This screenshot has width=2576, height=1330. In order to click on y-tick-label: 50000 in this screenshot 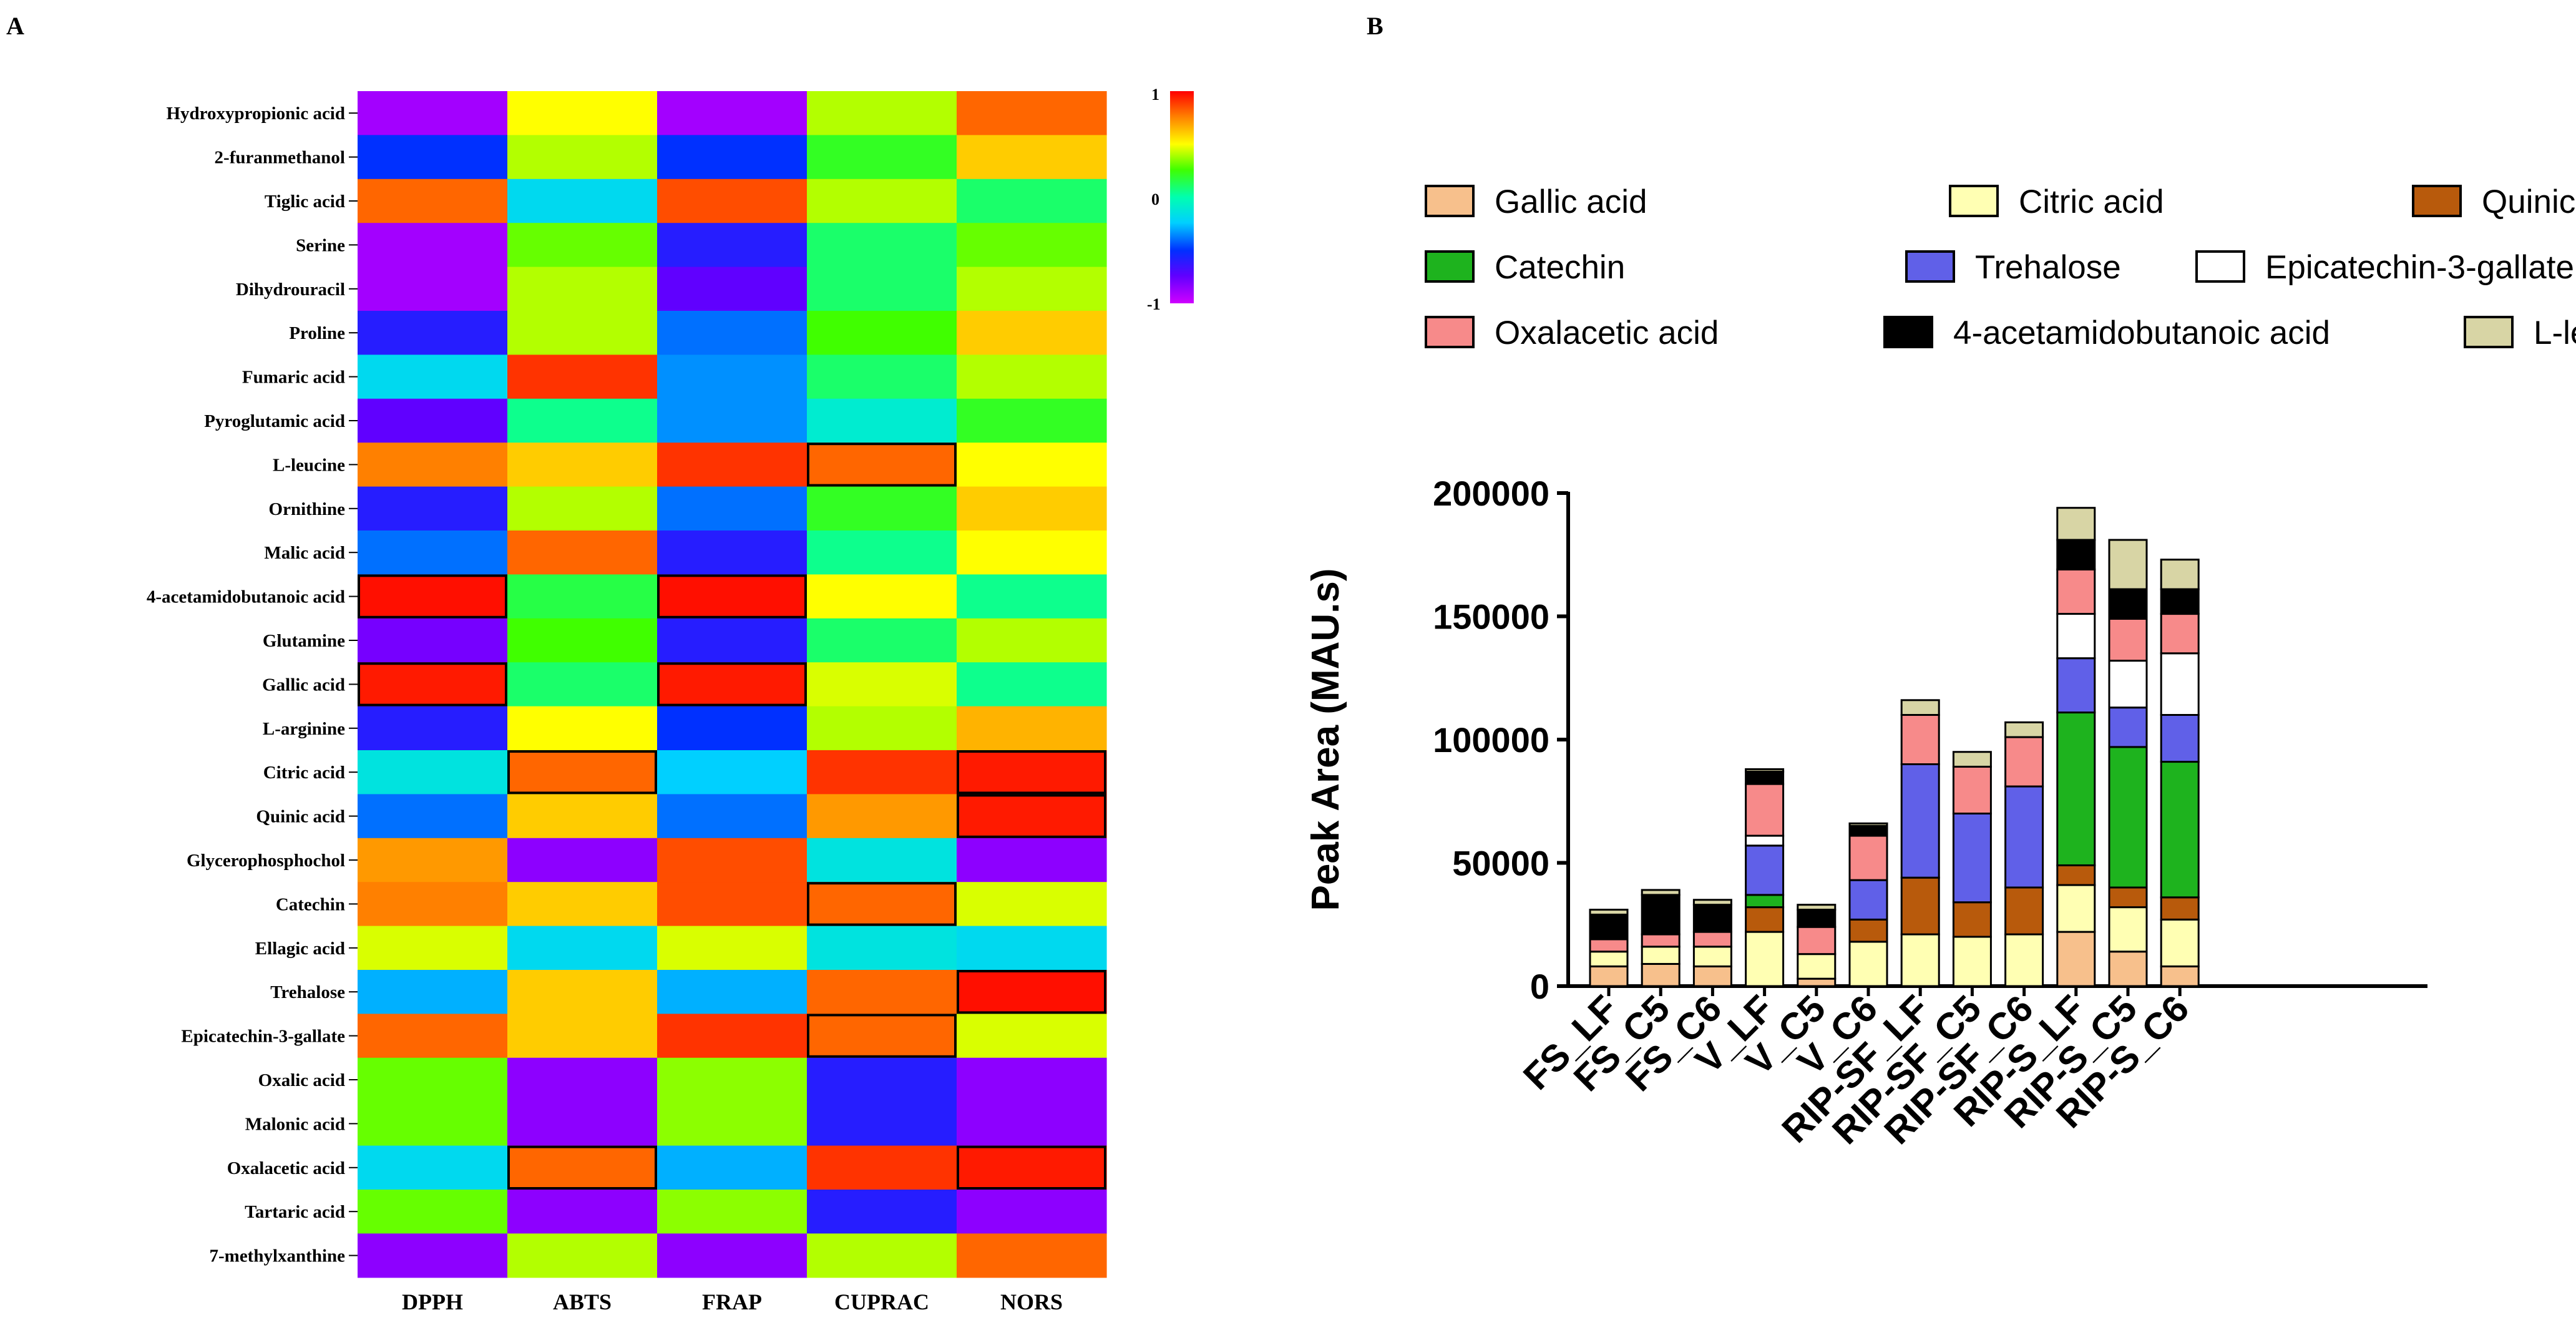, I will do `click(1500, 863)`.